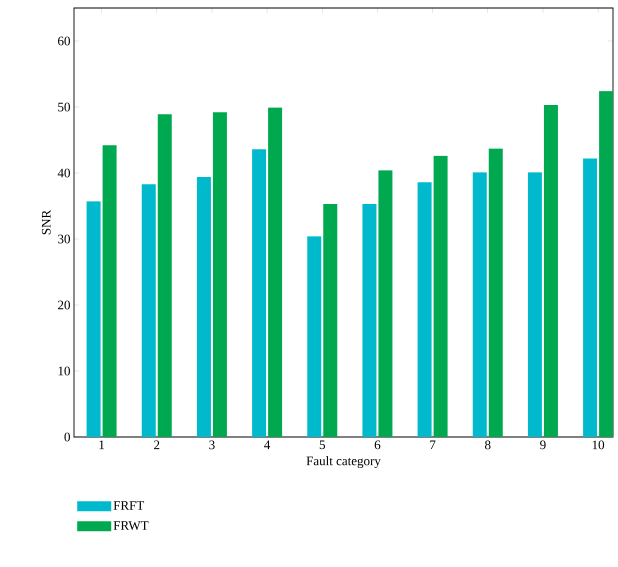 The width and height of the screenshot is (618, 567). I want to click on y-tick-label: 60, so click(64, 41).